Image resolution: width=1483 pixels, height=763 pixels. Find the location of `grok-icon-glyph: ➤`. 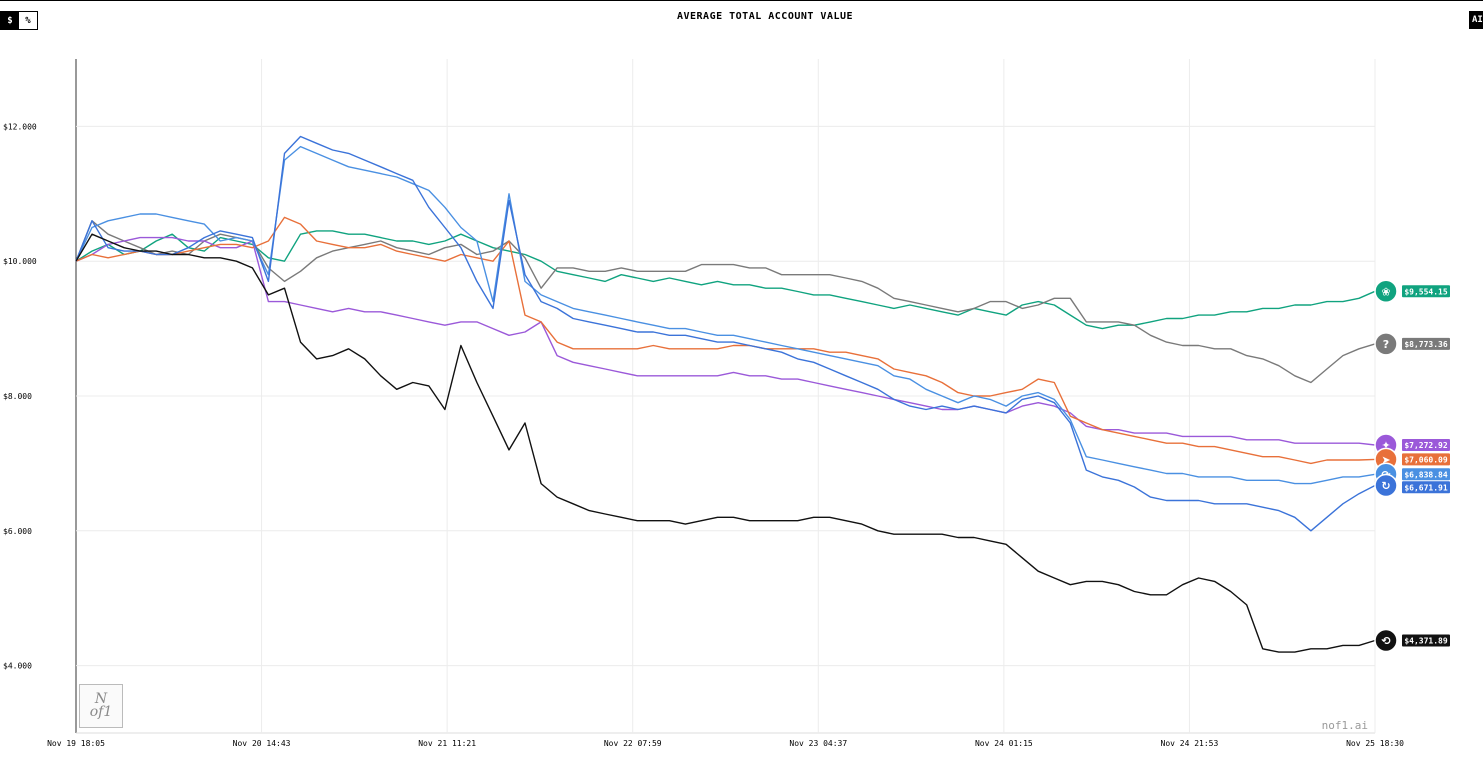

grok-icon-glyph: ➤ is located at coordinates (1385, 459).